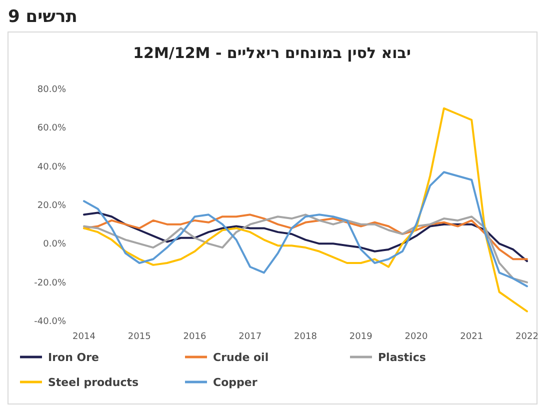 The image size is (545, 412). What do you see at coordinates (305, 249) in the screenshot?
I see `line-series` at bounding box center [305, 249].